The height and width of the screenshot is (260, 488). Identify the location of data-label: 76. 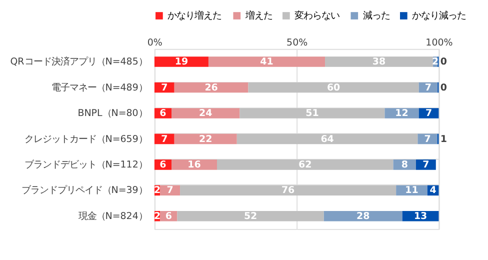
(288, 190).